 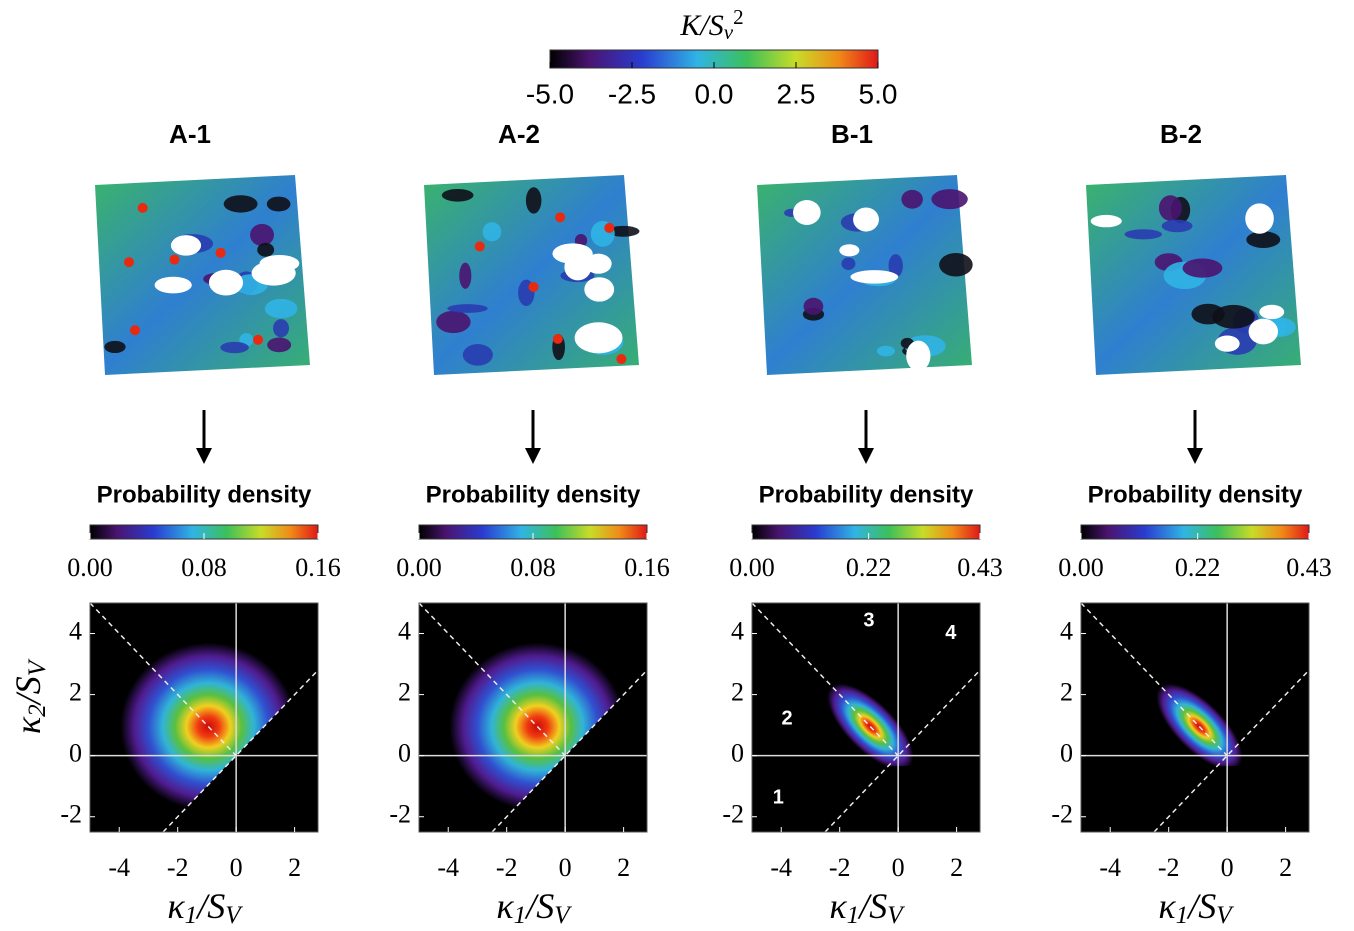 I want to click on label-part: v, so click(x=729, y=32).